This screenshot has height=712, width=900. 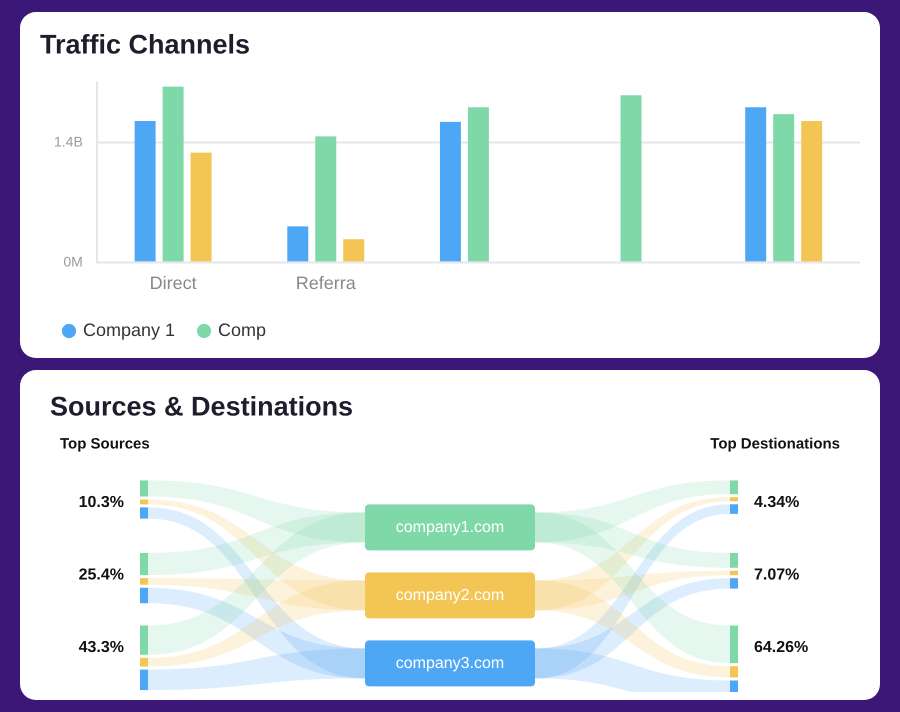 I want to click on category-label: company3.com, so click(x=450, y=663).